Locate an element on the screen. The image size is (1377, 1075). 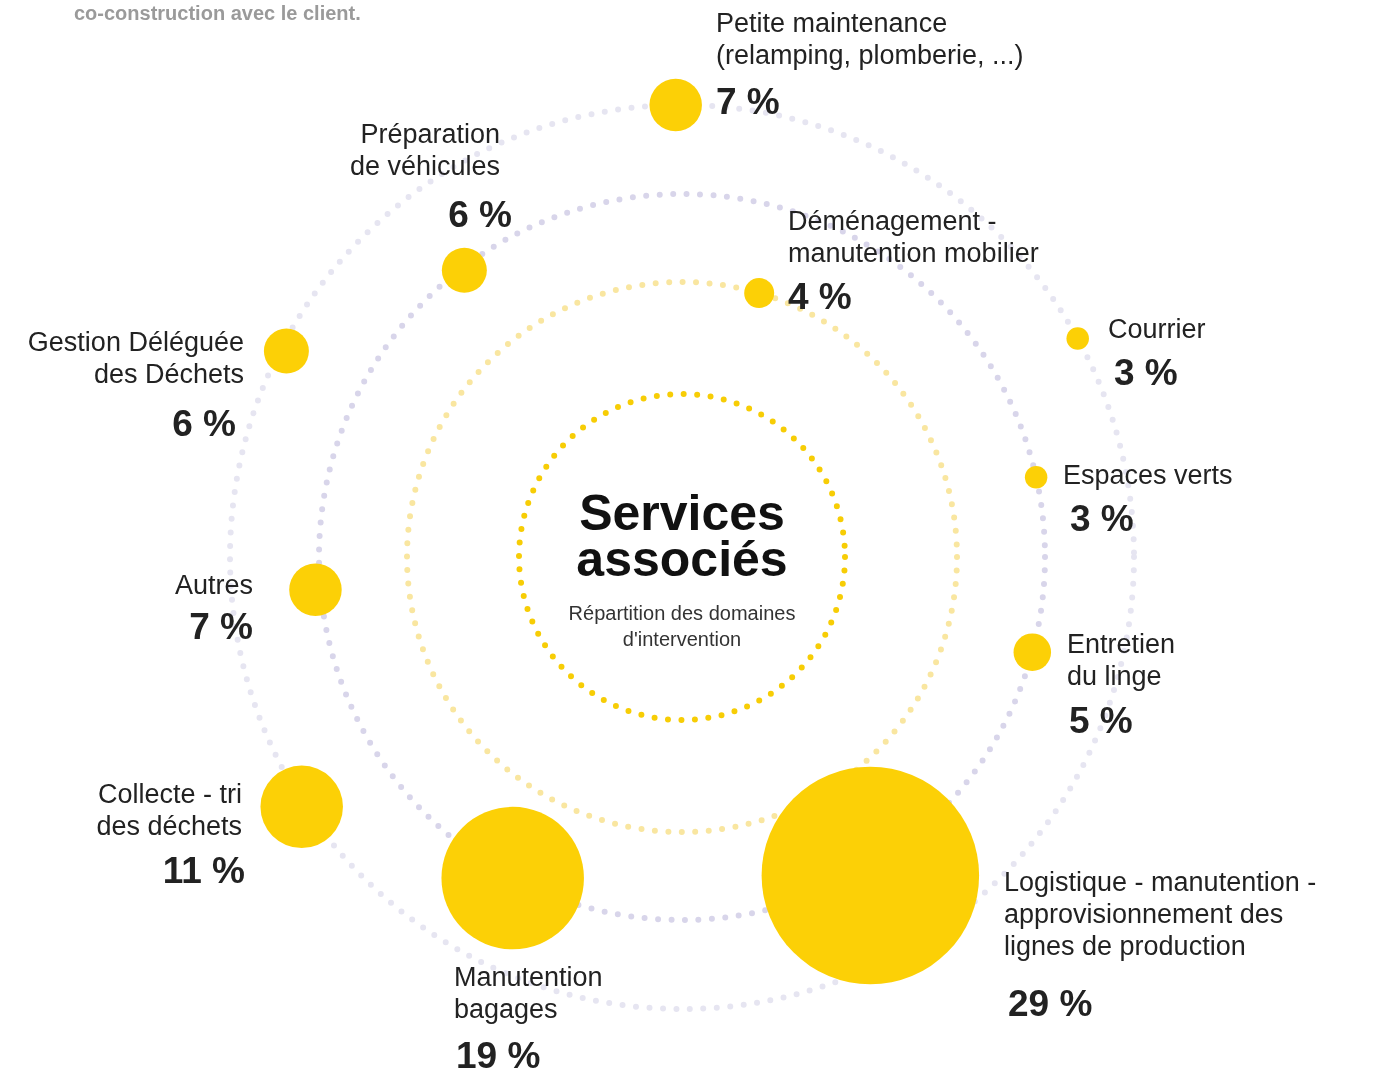
category-label: Autres is located at coordinates (213, 585).